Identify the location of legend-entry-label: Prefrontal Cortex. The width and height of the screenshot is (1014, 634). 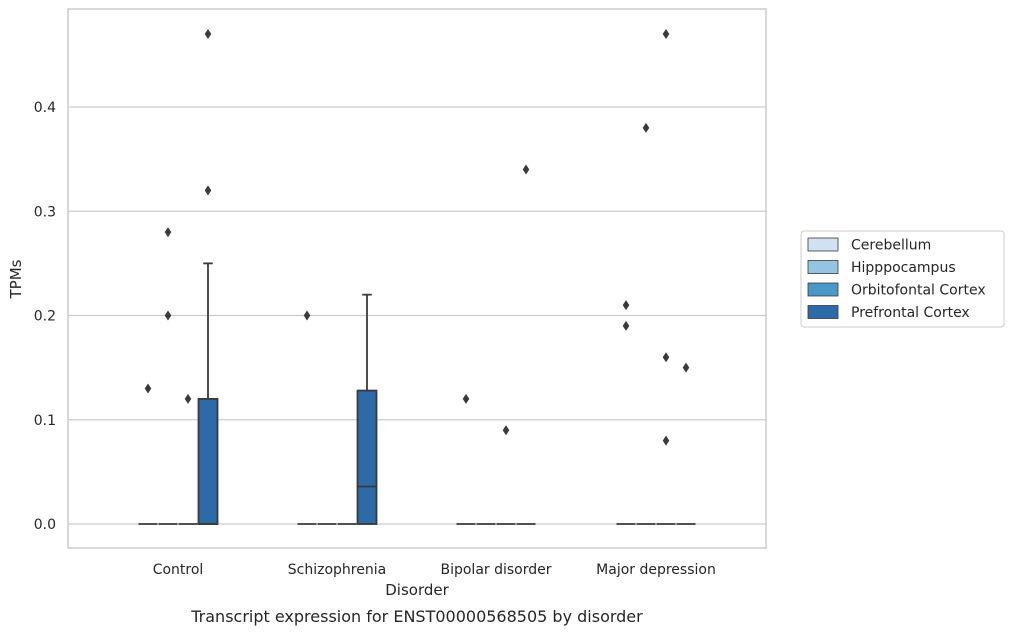
(910, 313).